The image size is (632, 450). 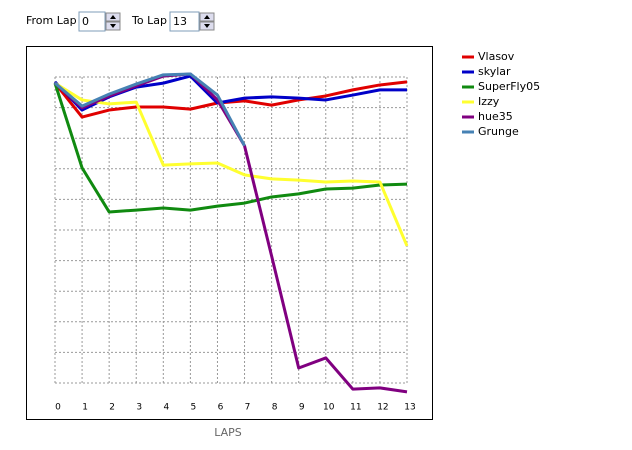 I want to click on to-input, so click(x=184, y=21).